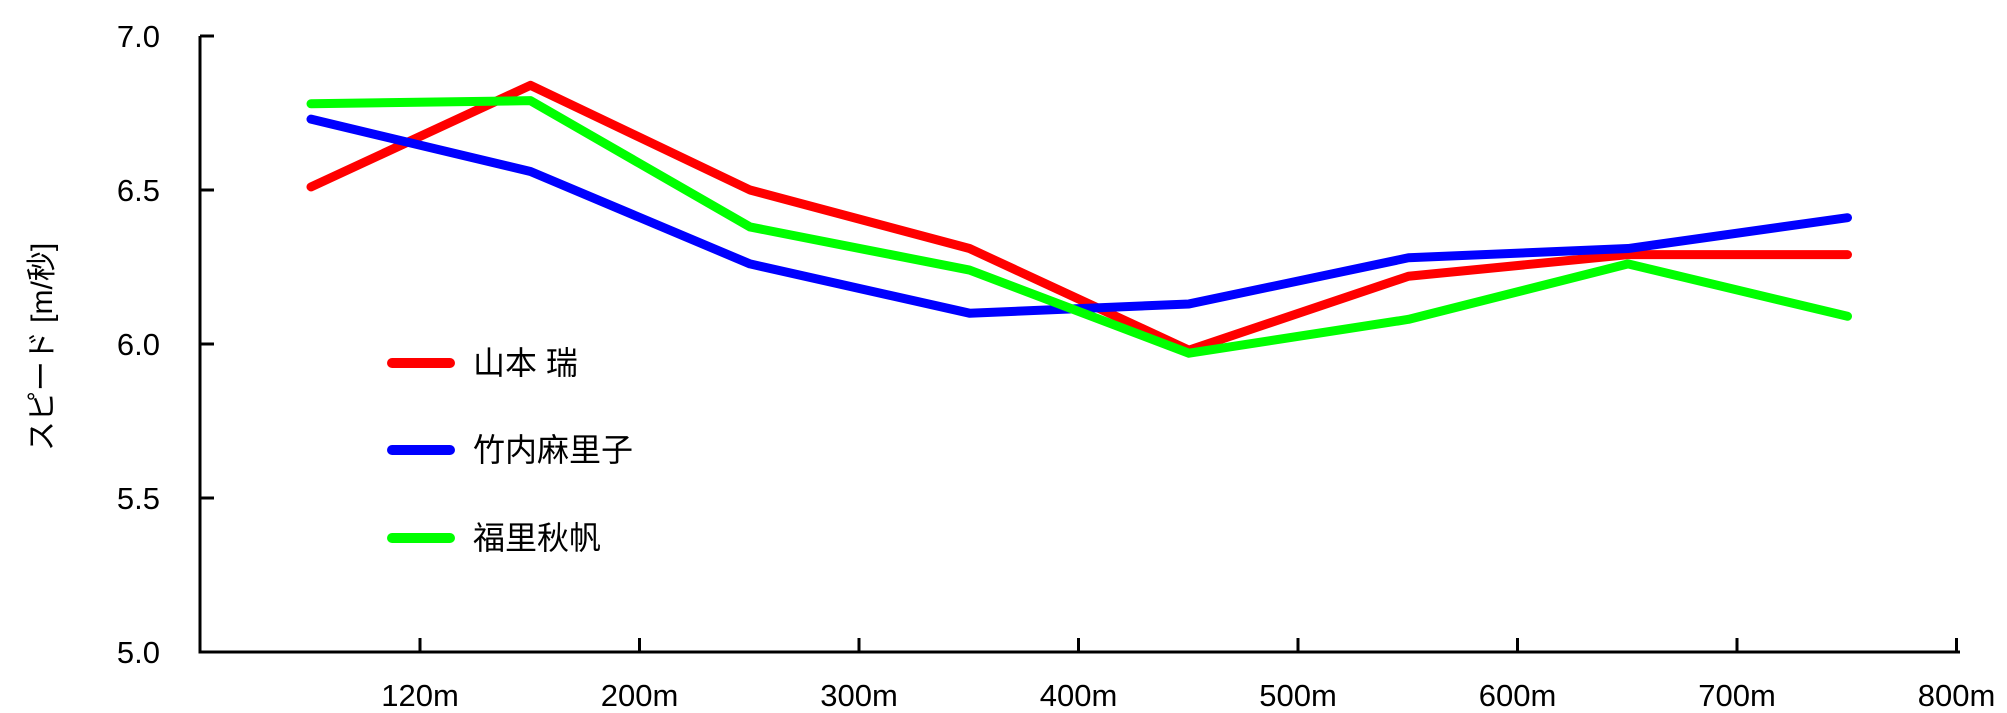 The image size is (2007, 713). Describe the element at coordinates (640, 695) in the screenshot. I see `x-tick-label: 200m` at that location.